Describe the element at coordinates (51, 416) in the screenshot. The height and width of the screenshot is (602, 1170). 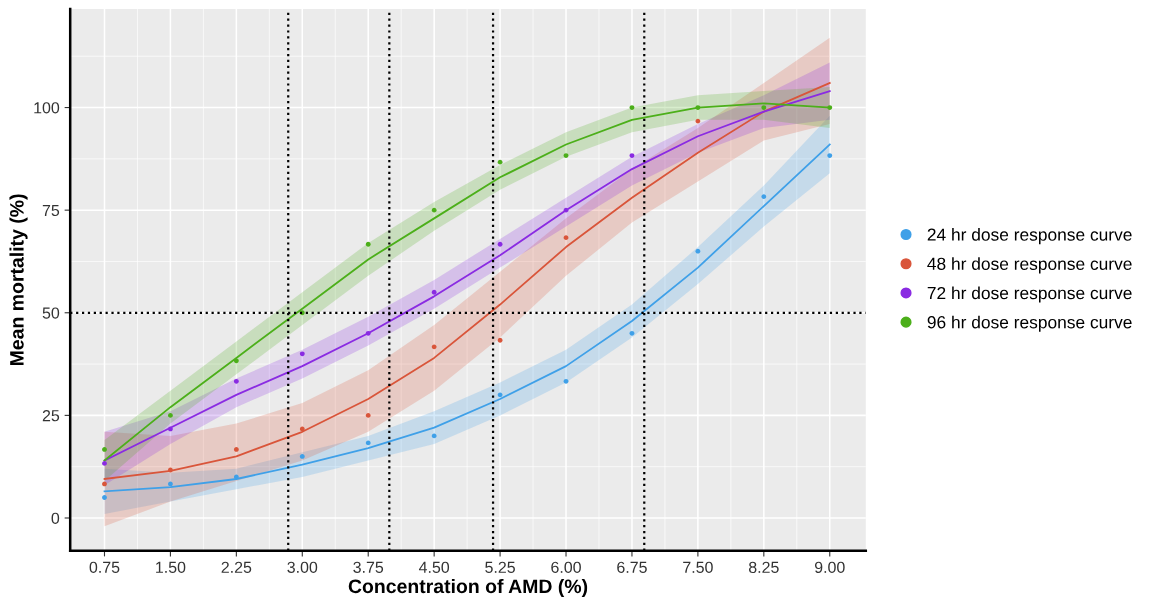
I see `y-tick-label: 25` at that location.